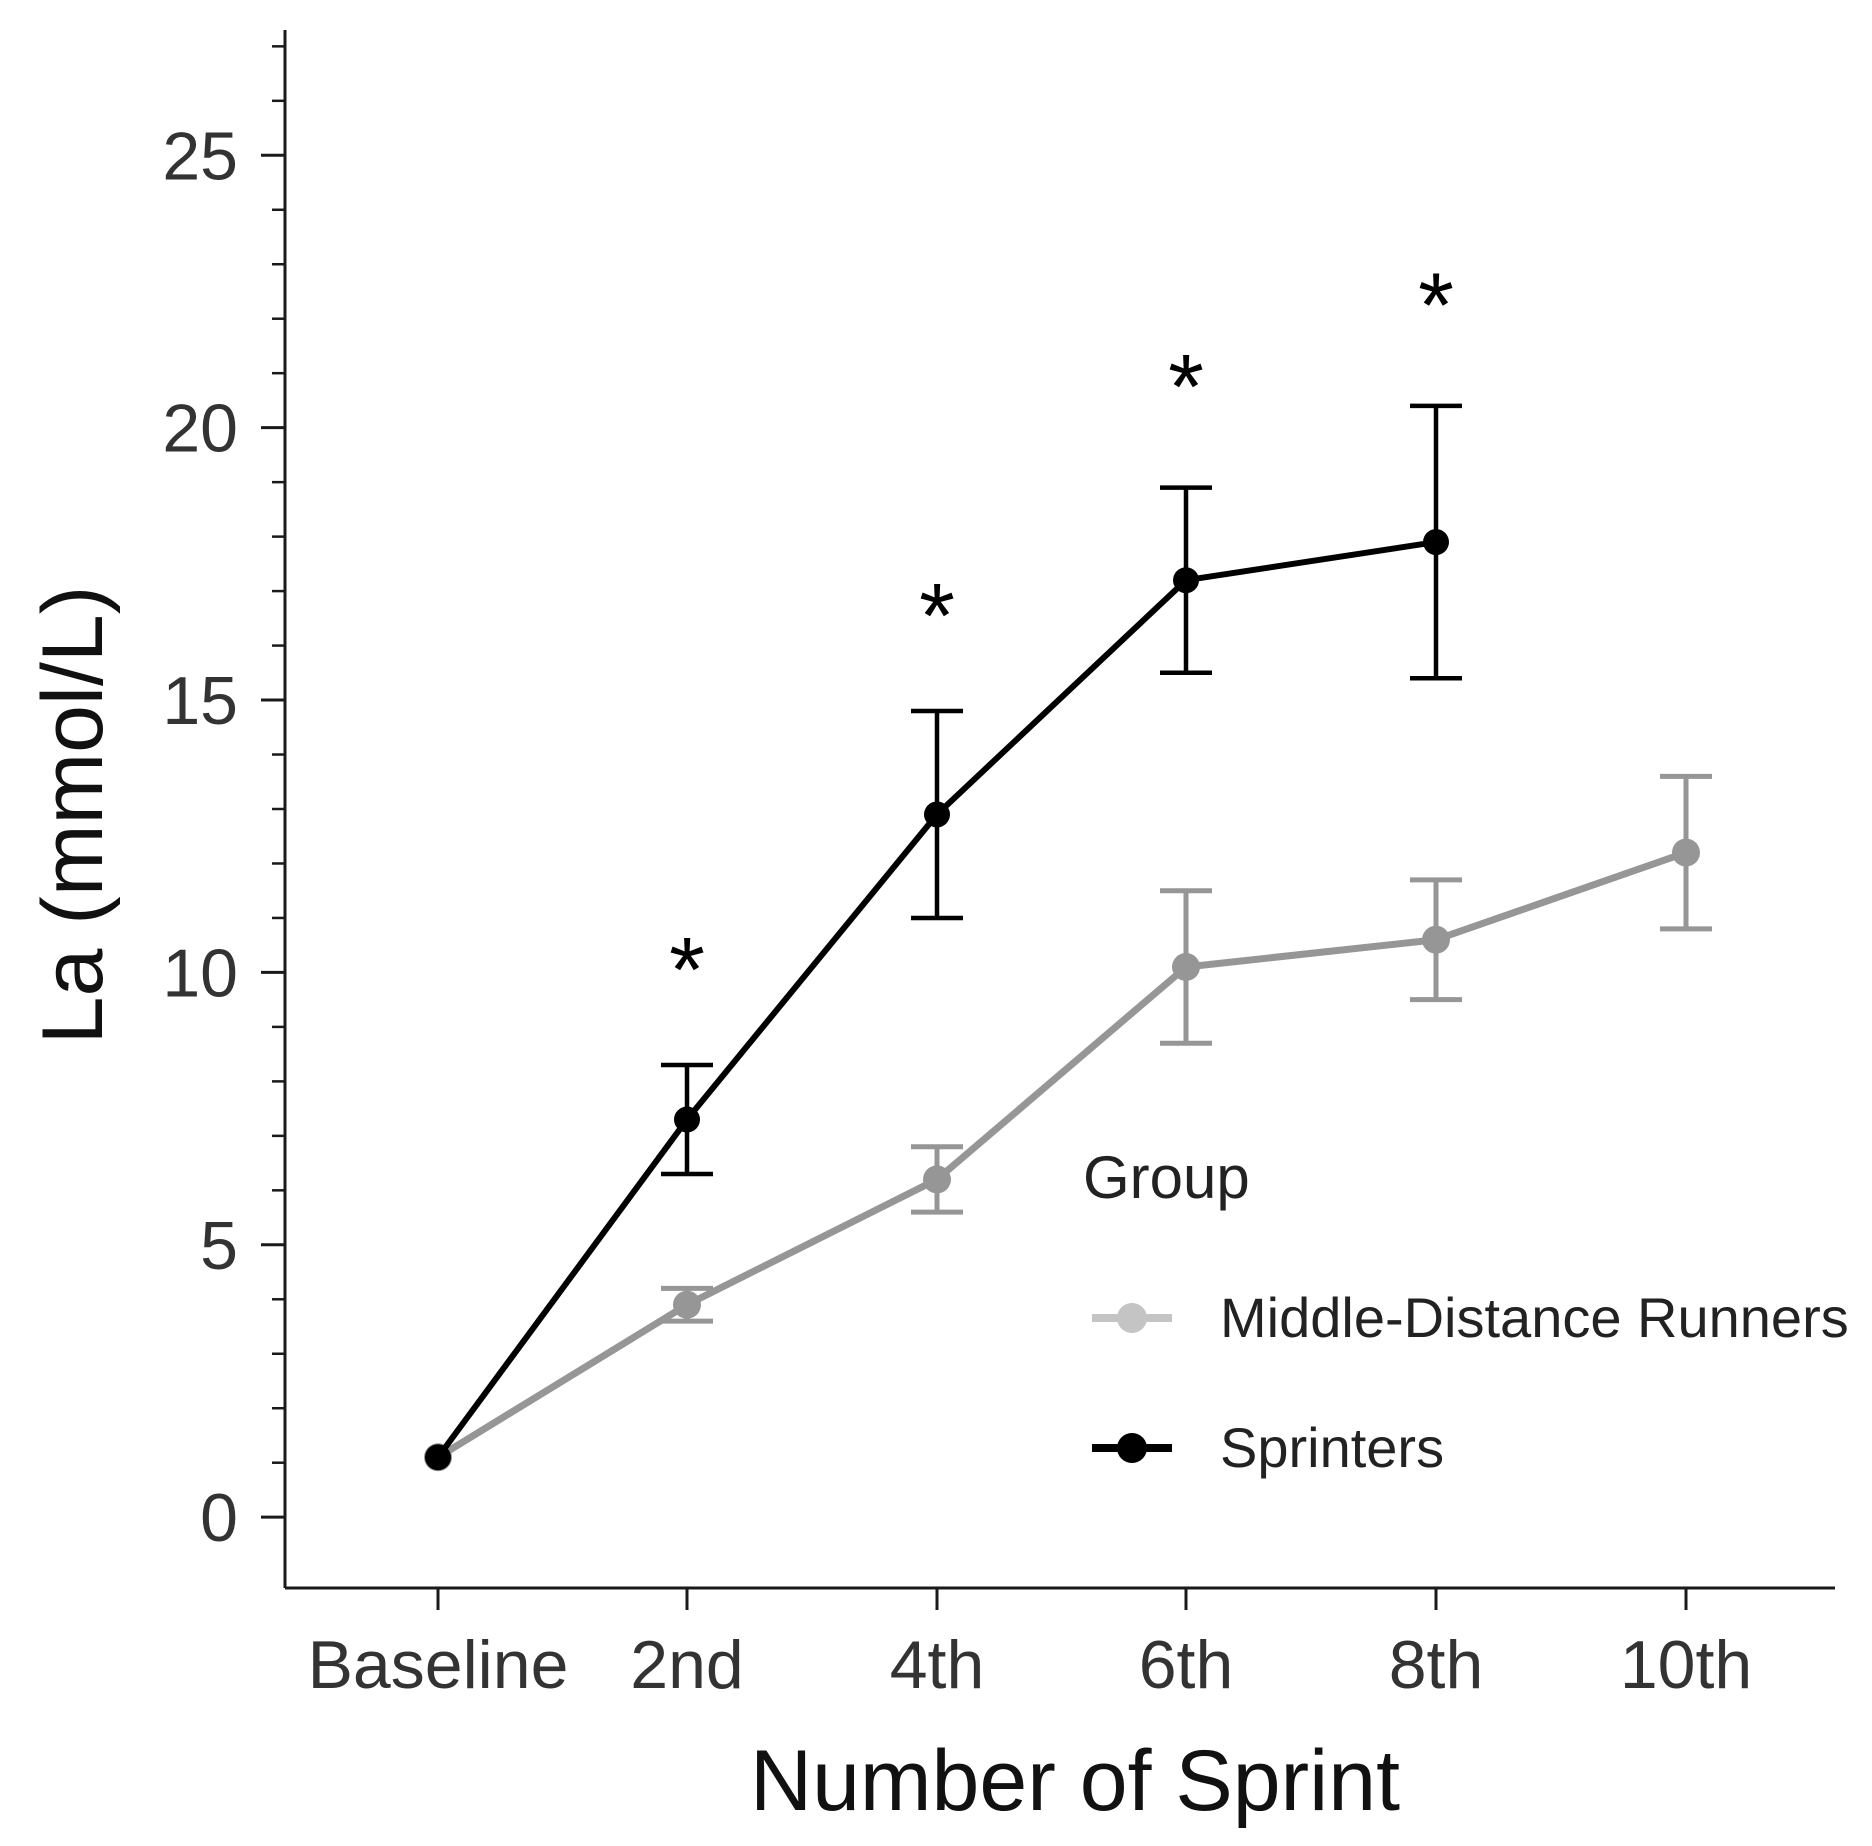 The image size is (1872, 1846). I want to click on legend-label: Middle-Distance Runners, so click(1534, 1317).